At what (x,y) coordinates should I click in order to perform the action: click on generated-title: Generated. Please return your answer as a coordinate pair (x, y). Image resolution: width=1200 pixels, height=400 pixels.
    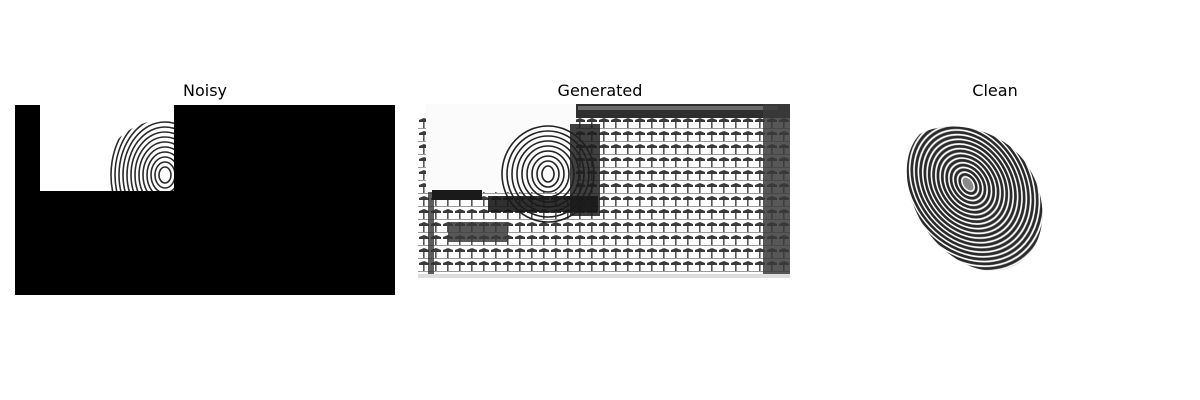
    Looking at the image, I should click on (600, 90).